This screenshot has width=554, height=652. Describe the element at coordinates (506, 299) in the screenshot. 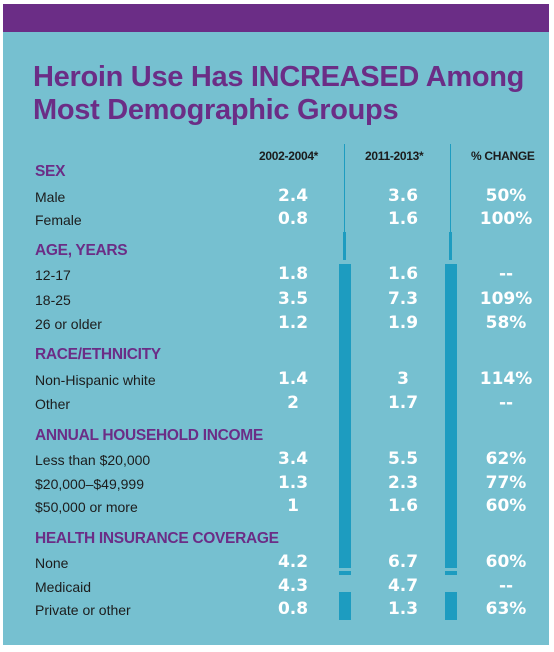

I see `value-change: 109%` at that location.